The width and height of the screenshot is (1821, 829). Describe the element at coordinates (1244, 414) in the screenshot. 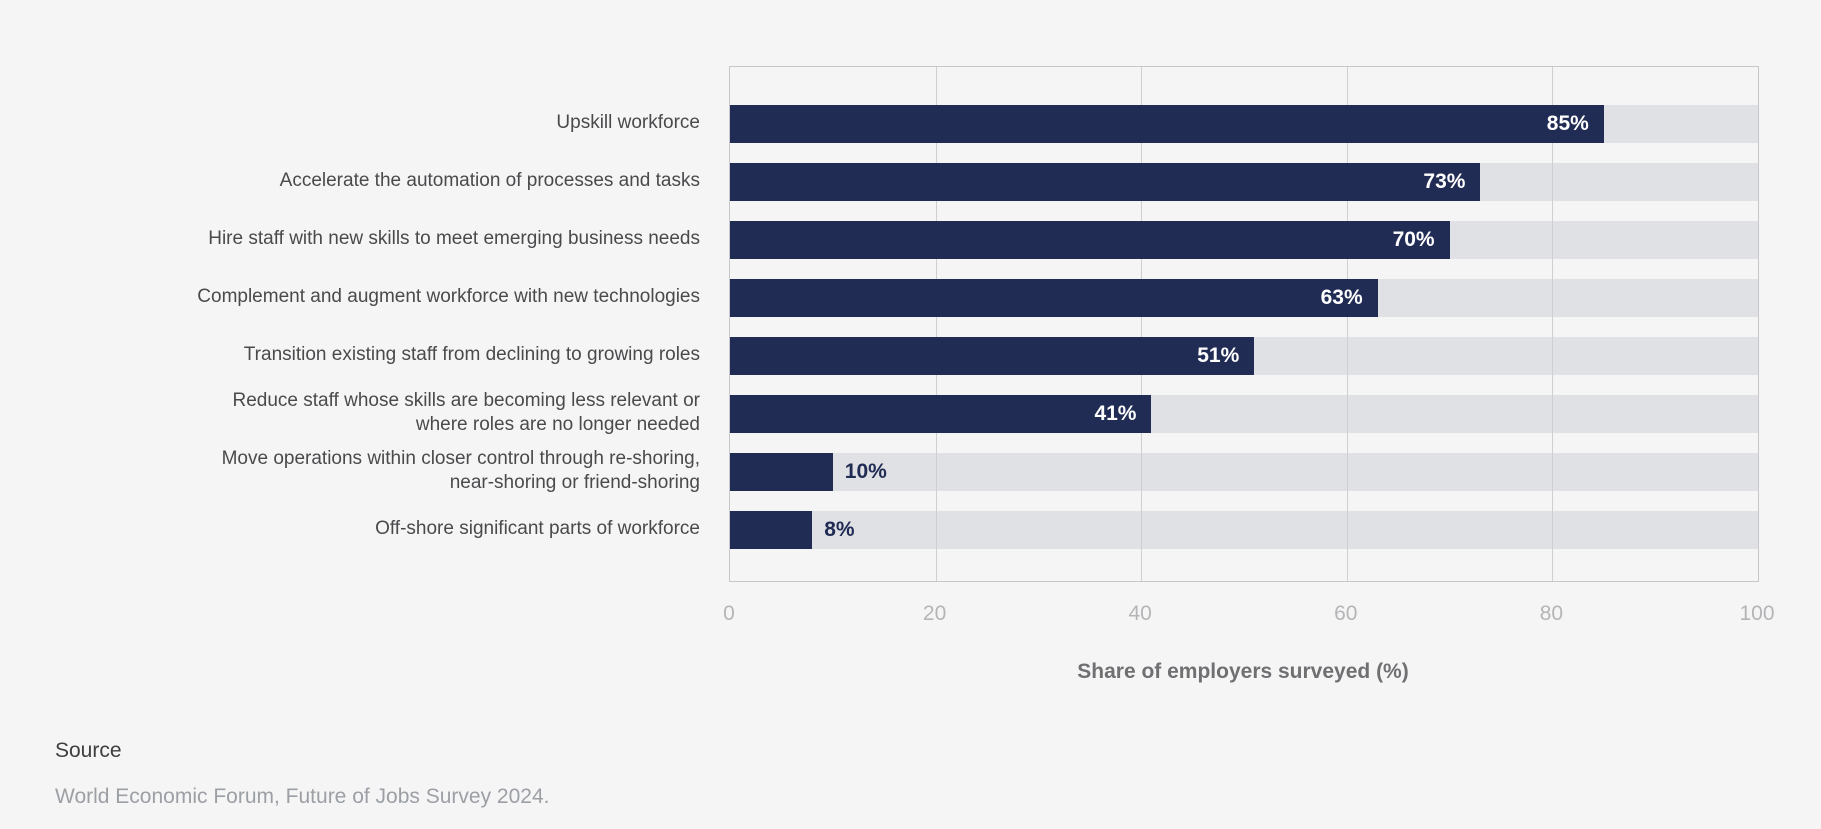

I see `bar-row: 41%` at that location.